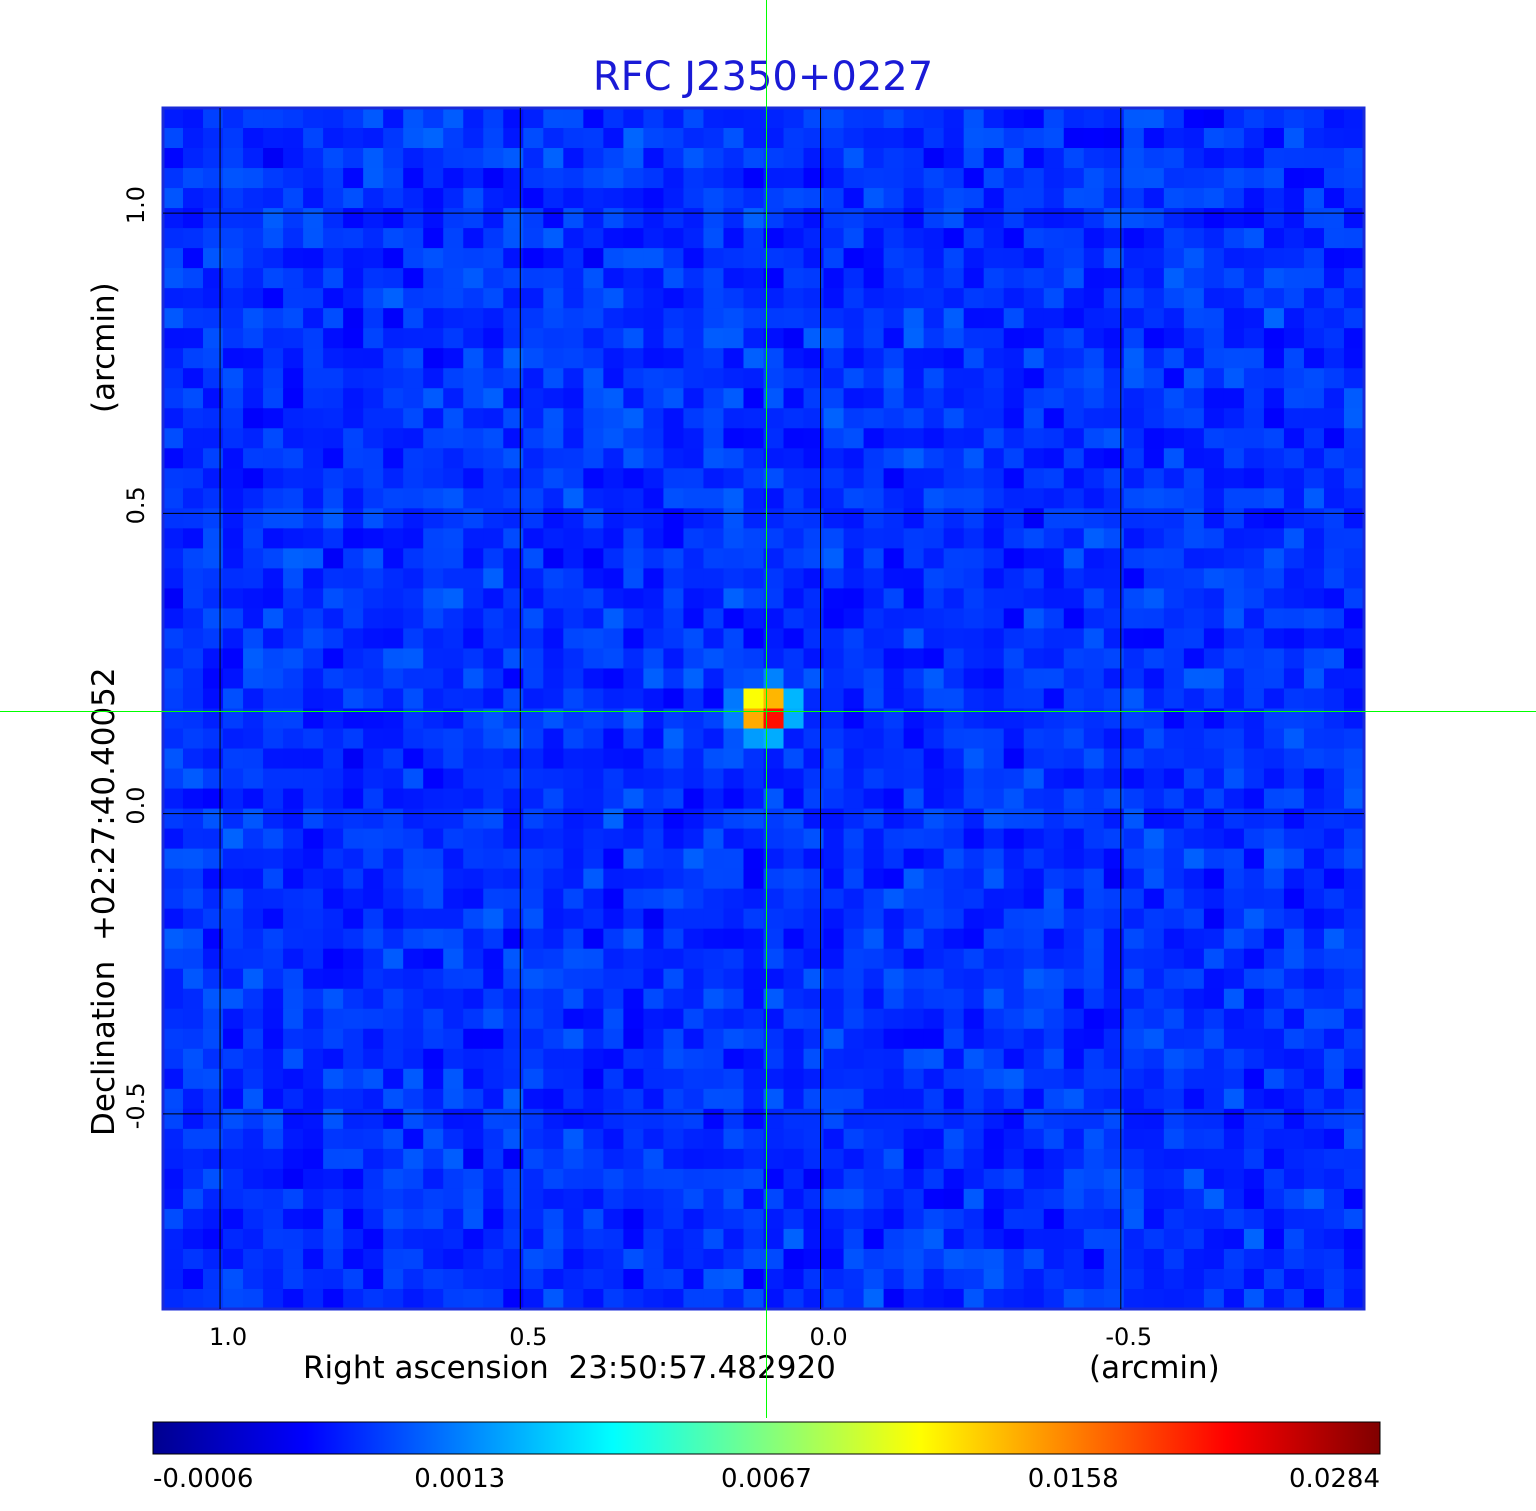 This screenshot has width=1536, height=1511. Describe the element at coordinates (1334, 1479) in the screenshot. I see `colorbar-tick-label: 0.0284` at that location.